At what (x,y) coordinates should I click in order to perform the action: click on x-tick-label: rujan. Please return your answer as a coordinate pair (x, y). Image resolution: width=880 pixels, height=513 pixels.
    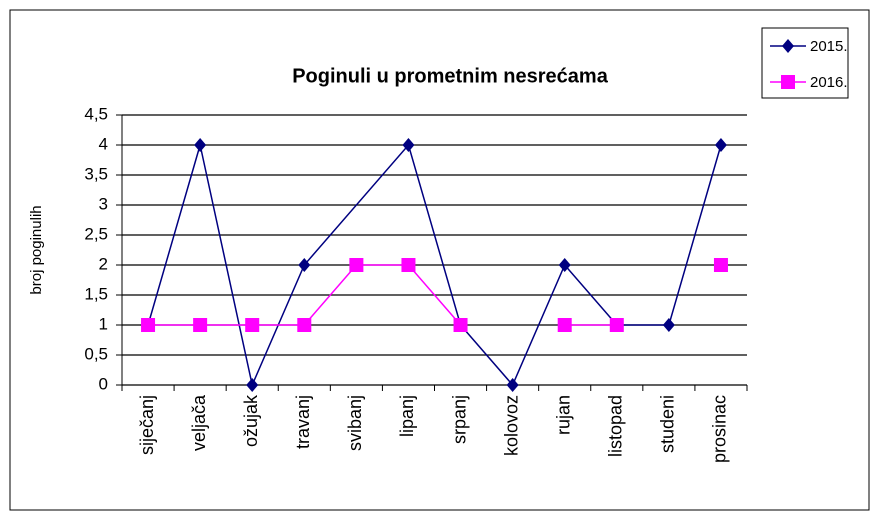
    Looking at the image, I should click on (563, 415).